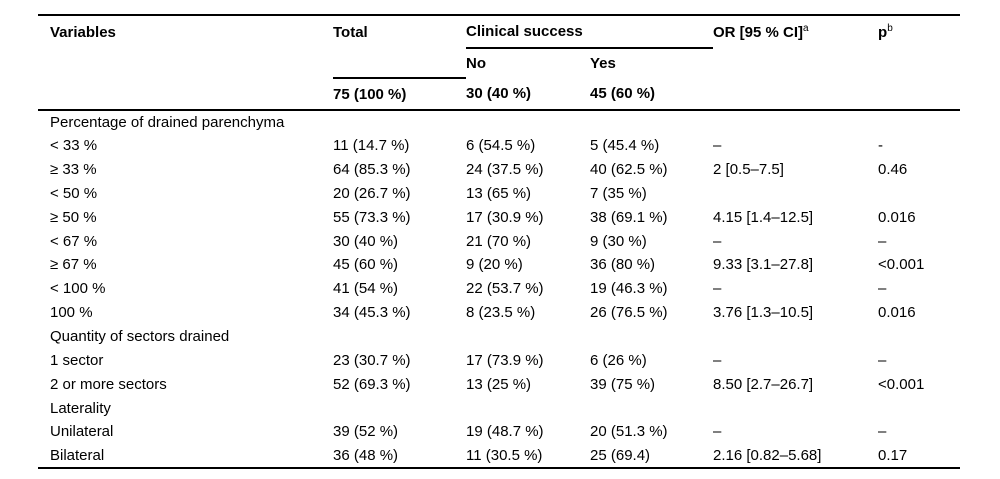 Image resolution: width=1000 pixels, height=479 pixels. I want to click on header-total-n: 75 (100 %), so click(370, 94).